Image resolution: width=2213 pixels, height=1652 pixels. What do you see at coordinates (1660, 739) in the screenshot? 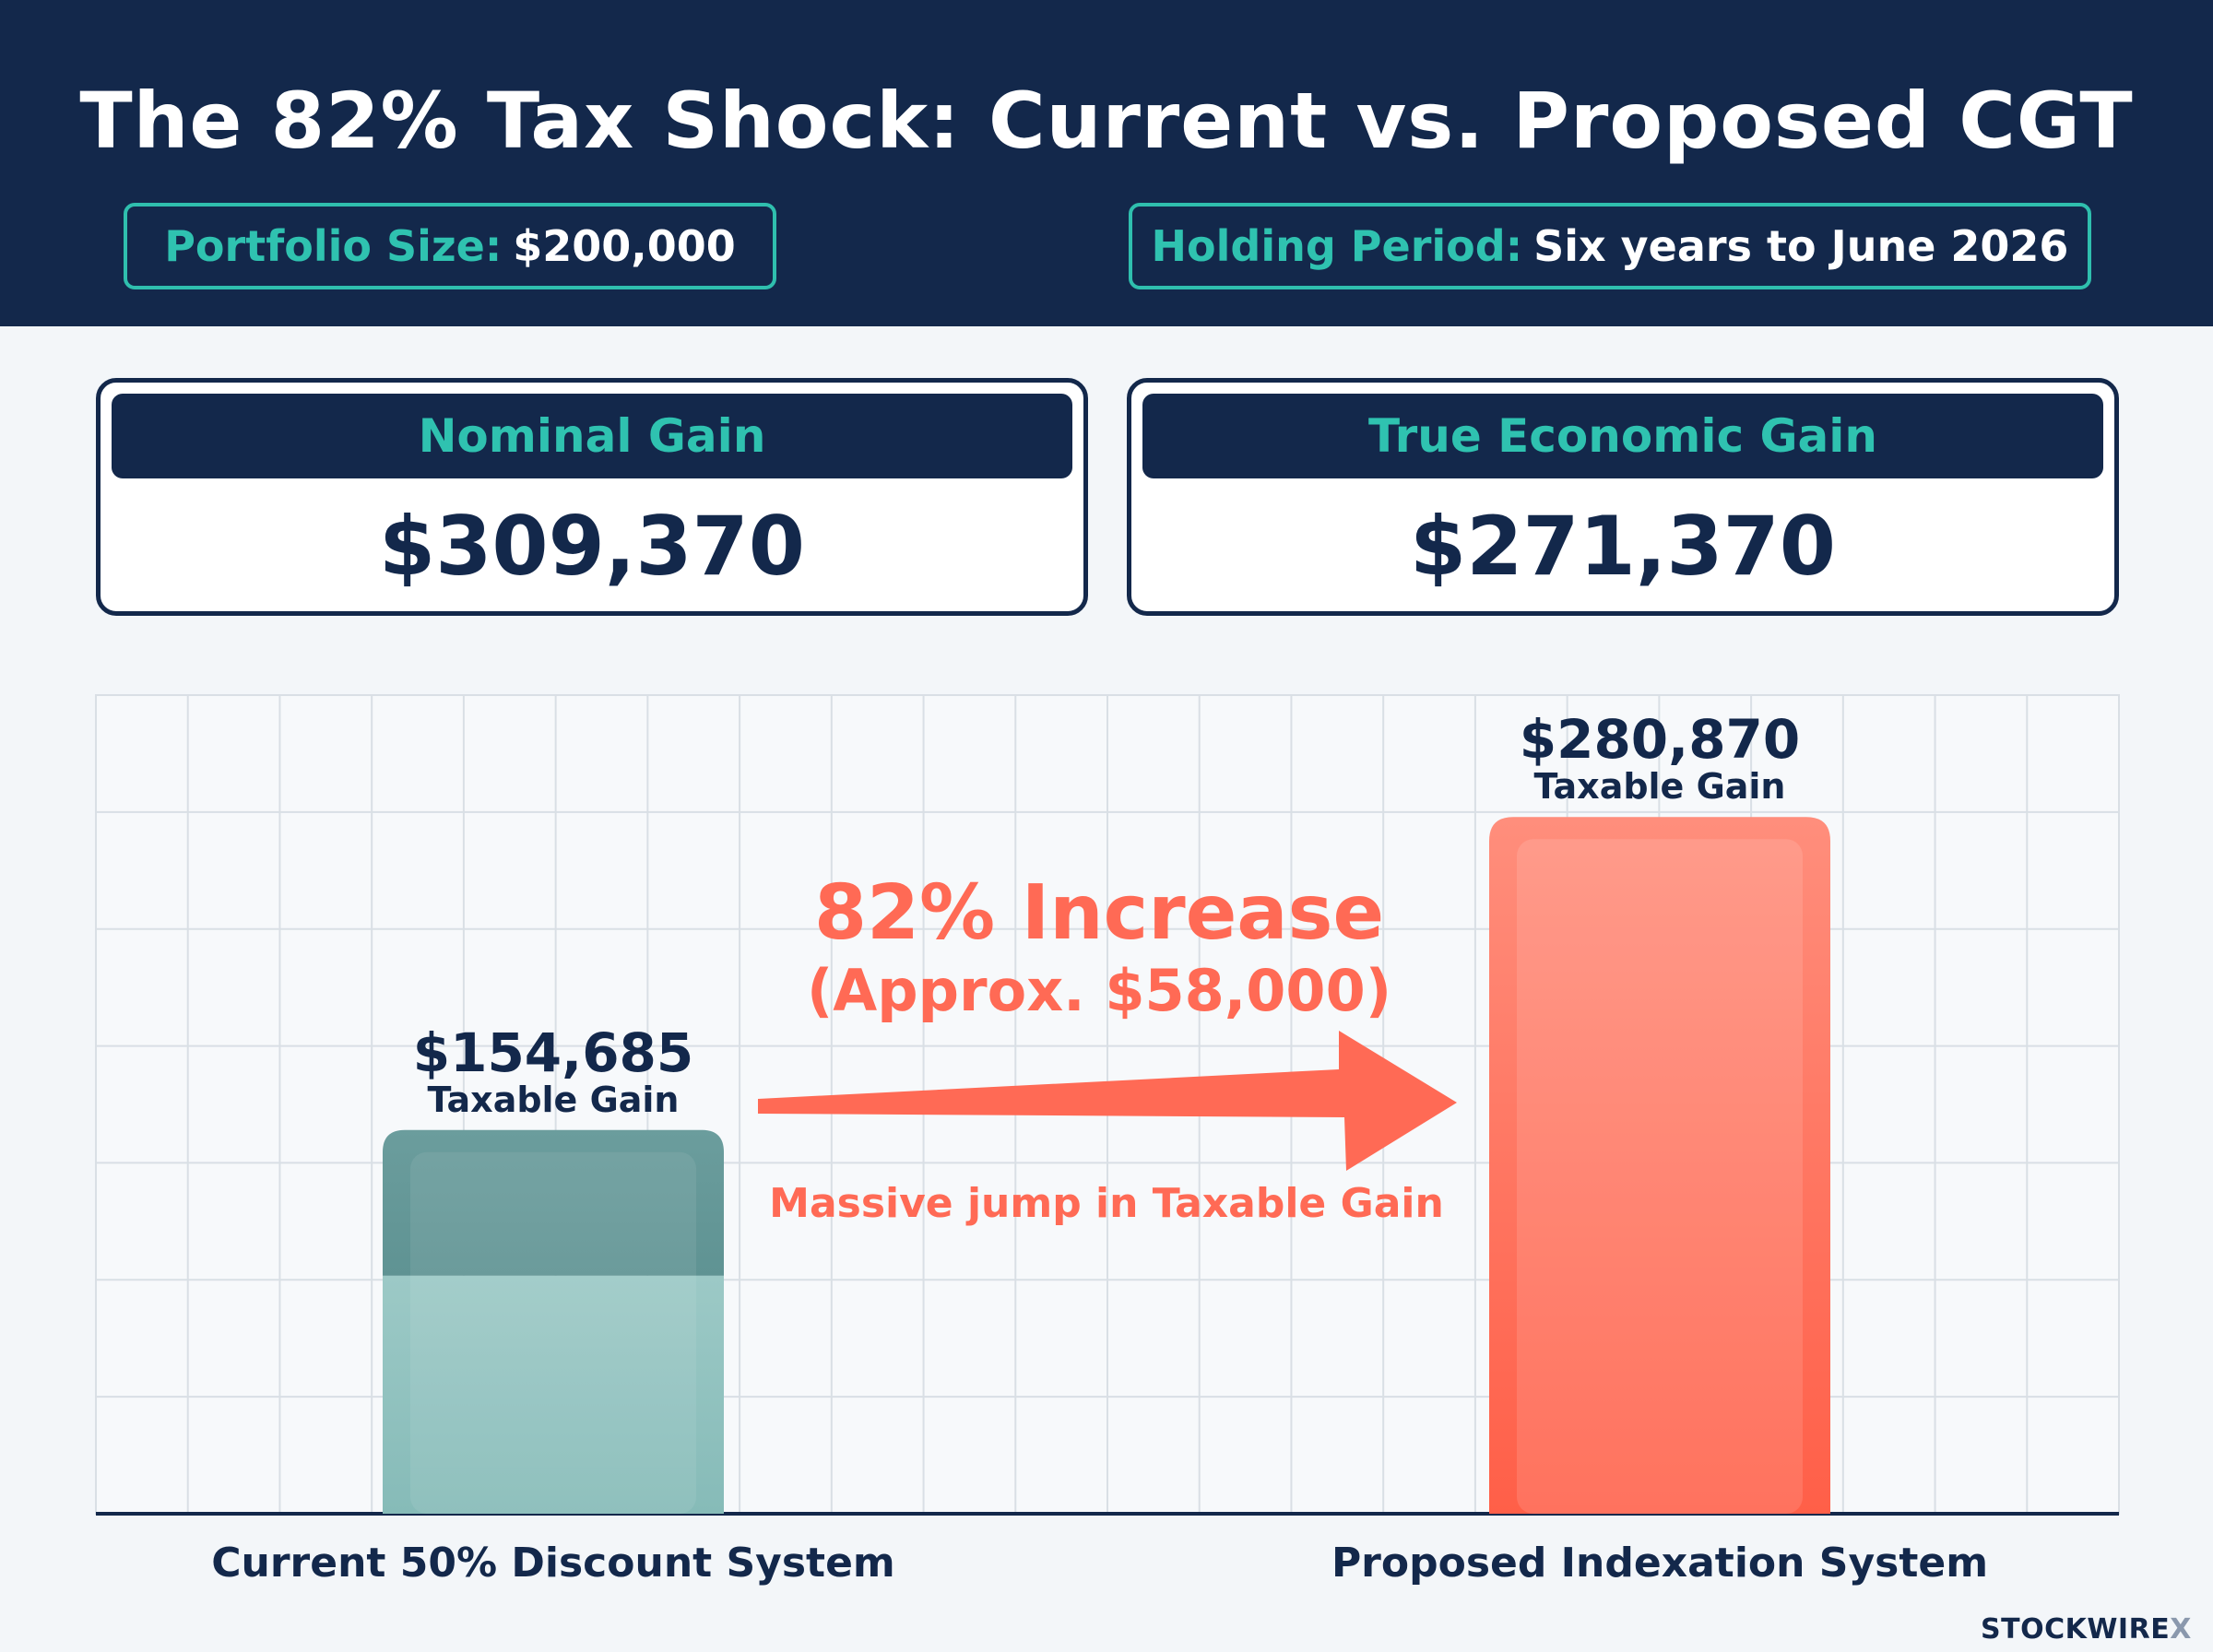
I see `bar-value-label: $280,870` at bounding box center [1660, 739].